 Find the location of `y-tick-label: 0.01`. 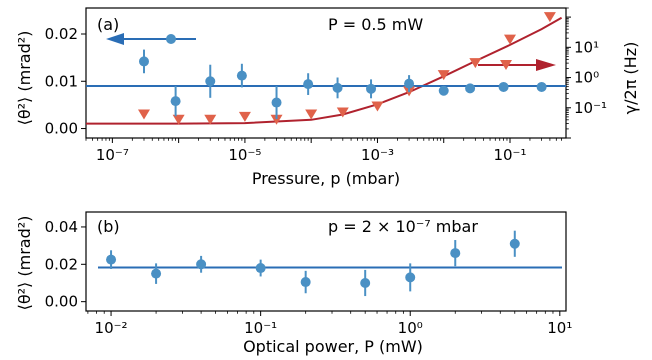

y-tick-label: 0.01 is located at coordinates (61, 81).